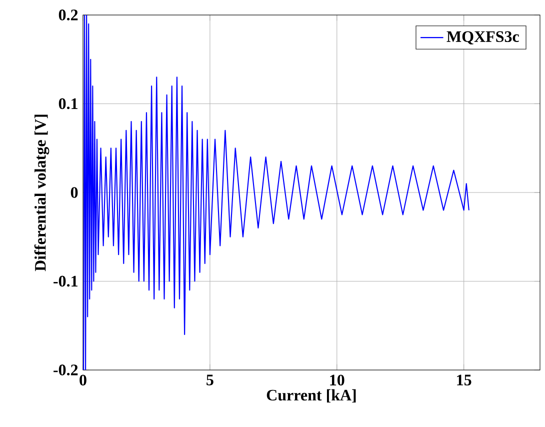 This screenshot has width=545, height=427. I want to click on y-tick-label: 0, so click(74, 192).